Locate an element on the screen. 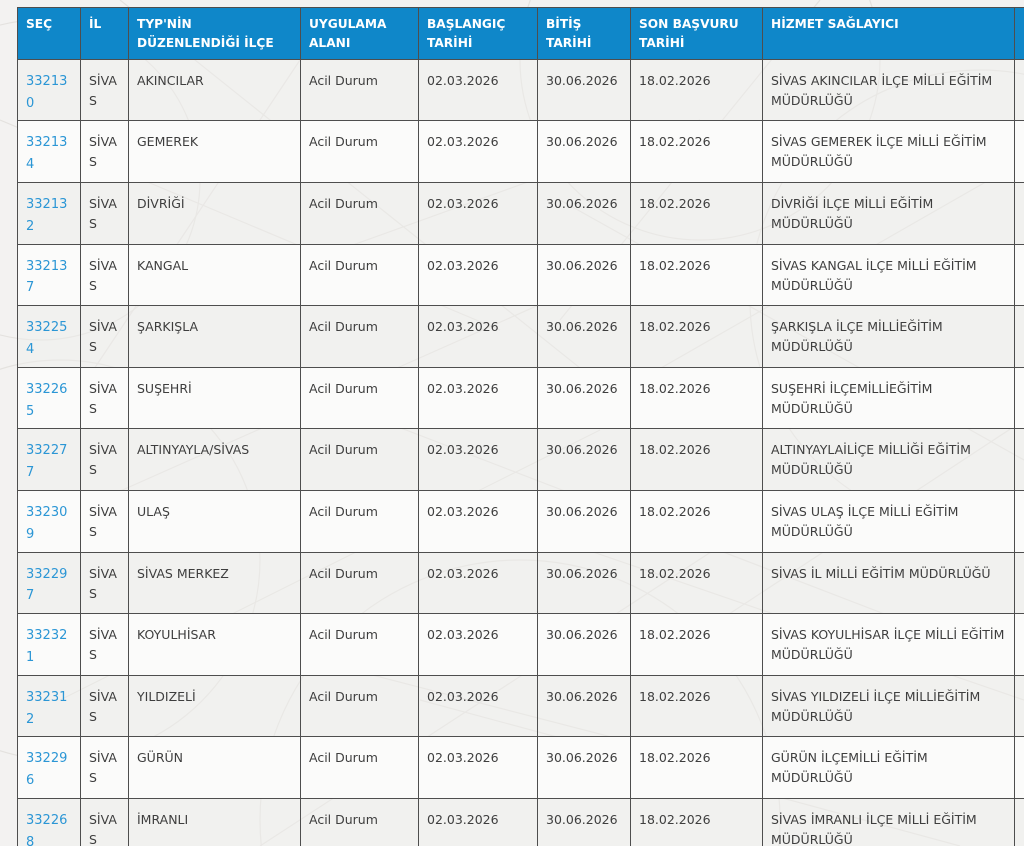 The height and width of the screenshot is (846, 1024). column-header-hizmet-saglayici: HİZMET SAĞLAYICI is located at coordinates (888, 33).